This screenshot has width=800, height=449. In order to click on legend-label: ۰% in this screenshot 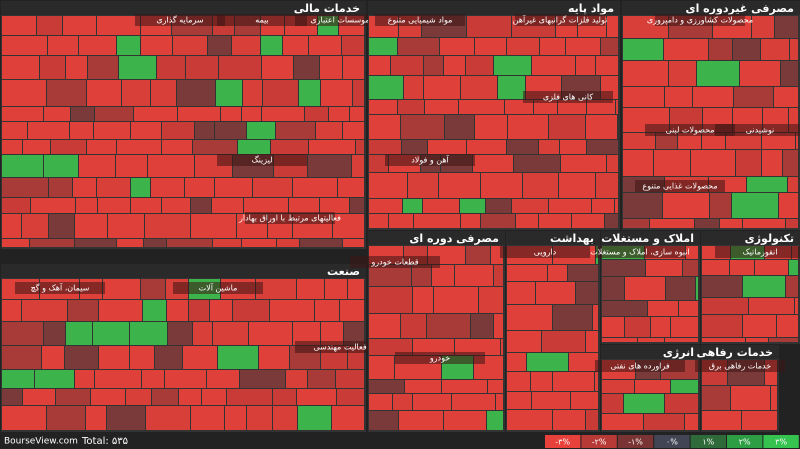, I will do `click(672, 442)`.